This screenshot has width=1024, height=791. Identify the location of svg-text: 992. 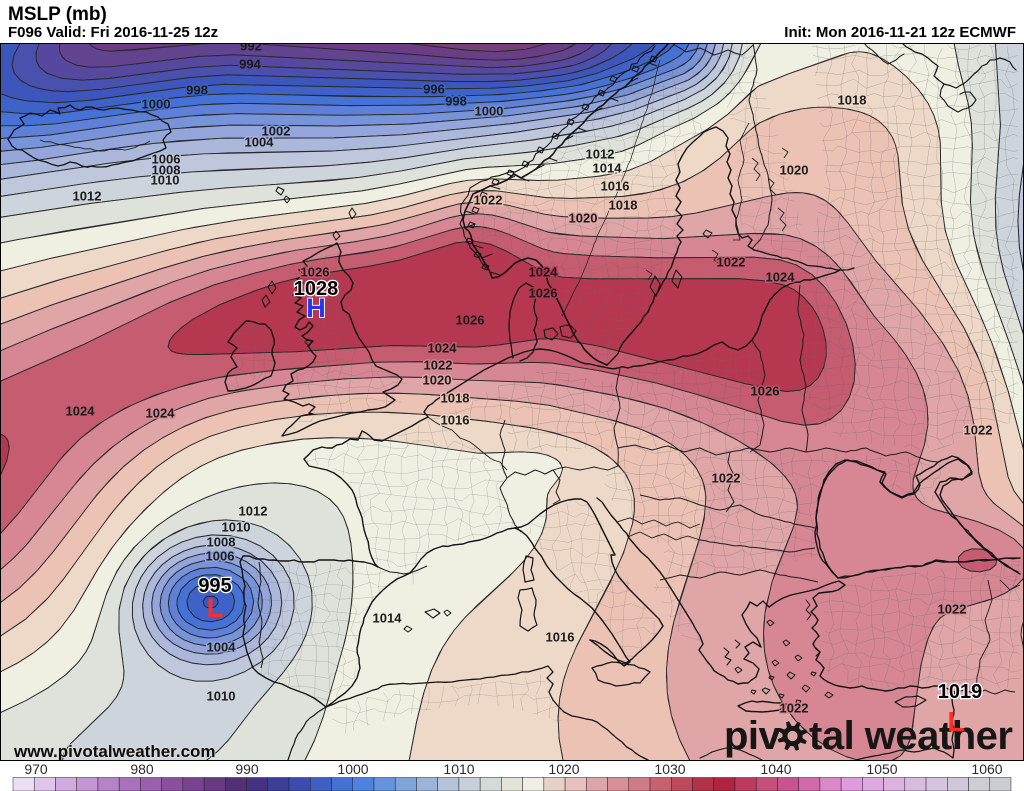
(251, 46).